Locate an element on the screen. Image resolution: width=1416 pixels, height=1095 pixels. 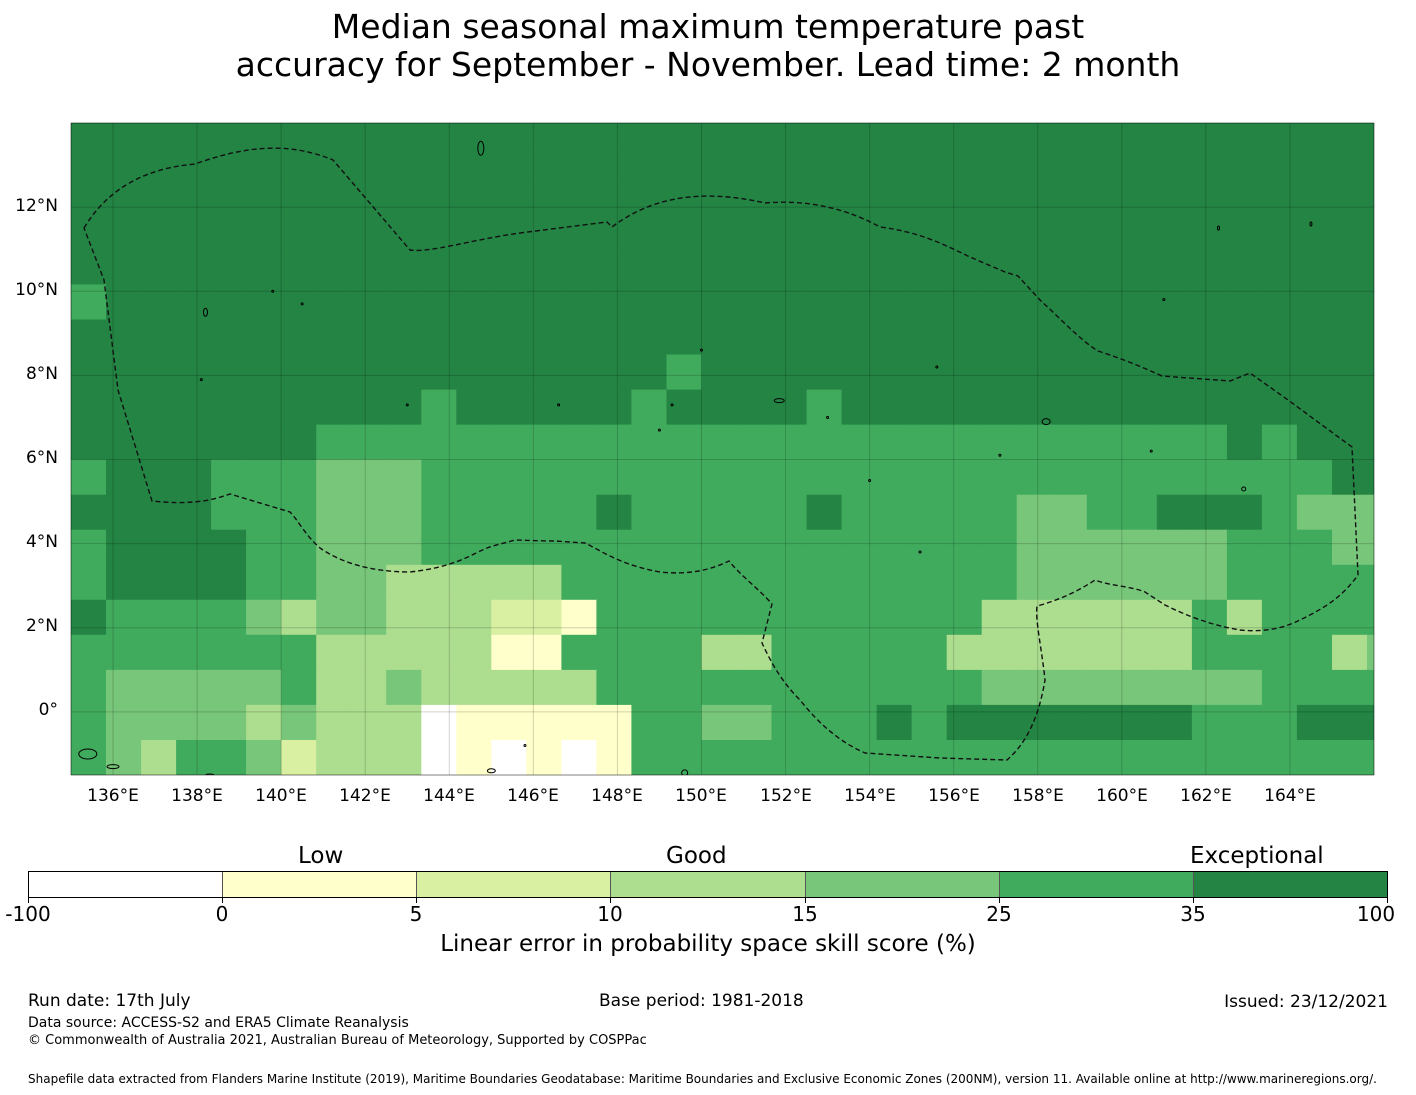
lon-label-150e: 150°E is located at coordinates (701, 796).